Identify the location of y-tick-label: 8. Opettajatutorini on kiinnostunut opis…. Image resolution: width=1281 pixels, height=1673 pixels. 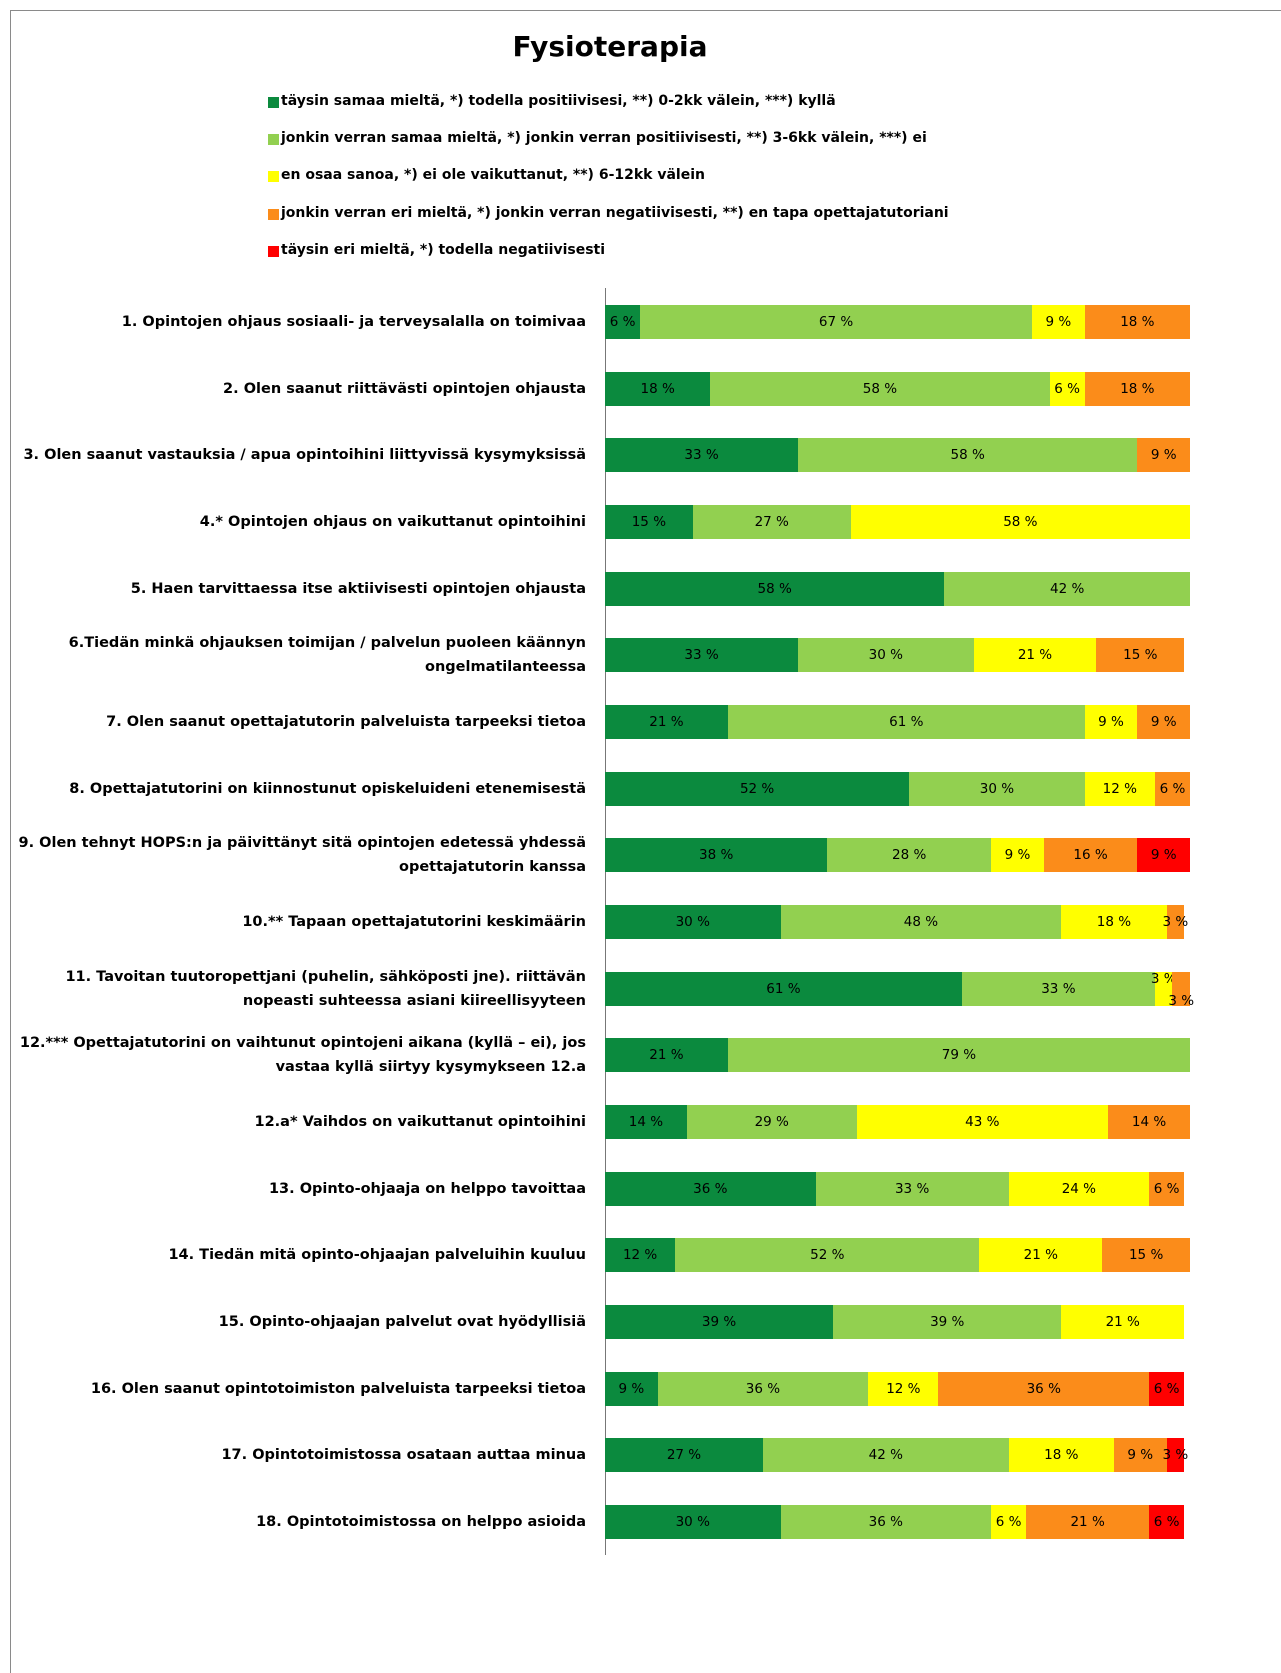
(327, 788).